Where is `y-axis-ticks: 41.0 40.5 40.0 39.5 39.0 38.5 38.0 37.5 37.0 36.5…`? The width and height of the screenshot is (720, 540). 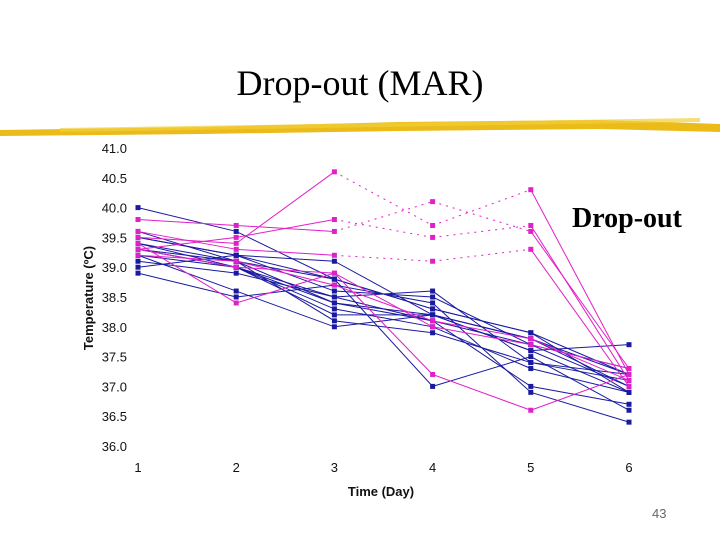 y-axis-ticks: 41.0 40.5 40.0 39.5 39.0 38.5 38.0 37.5 37.0 36.5… is located at coordinates (114, 297).